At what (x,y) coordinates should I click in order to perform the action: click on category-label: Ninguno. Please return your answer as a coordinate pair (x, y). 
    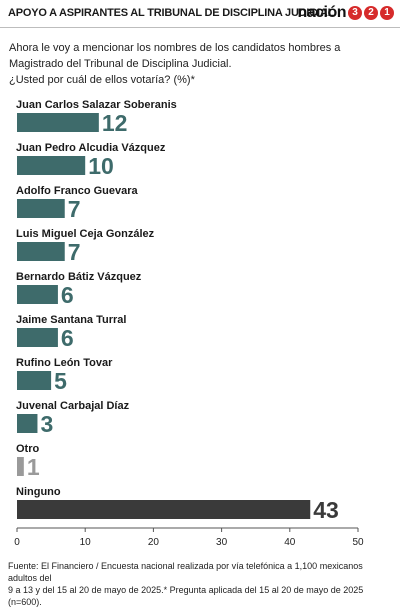
    Looking at the image, I should click on (38, 492).